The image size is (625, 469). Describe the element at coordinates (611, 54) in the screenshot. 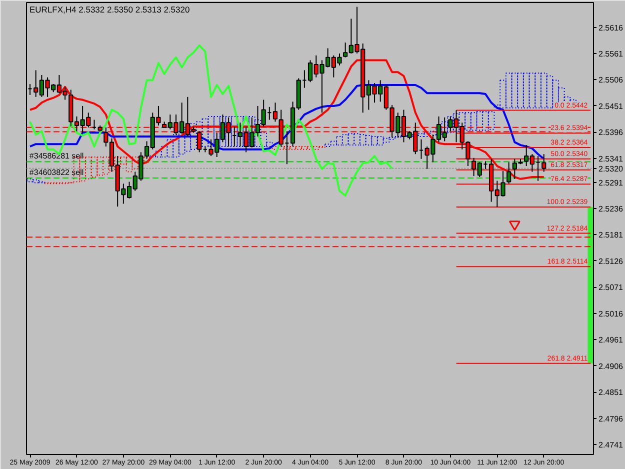

I see `y-tick-label: 2.5561` at that location.